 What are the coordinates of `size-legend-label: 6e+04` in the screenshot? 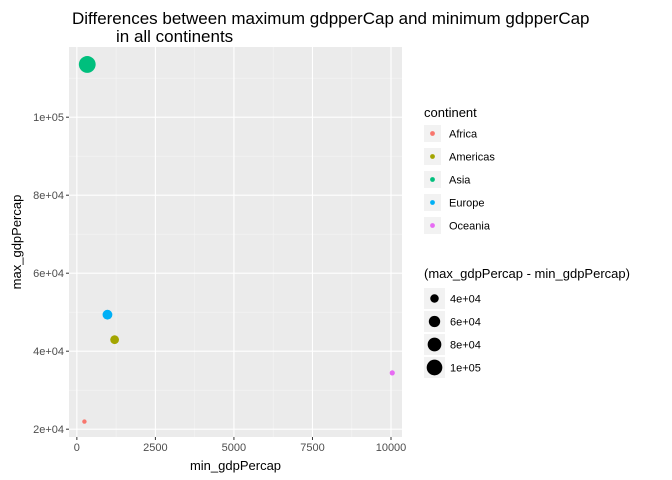 It's located at (465, 323).